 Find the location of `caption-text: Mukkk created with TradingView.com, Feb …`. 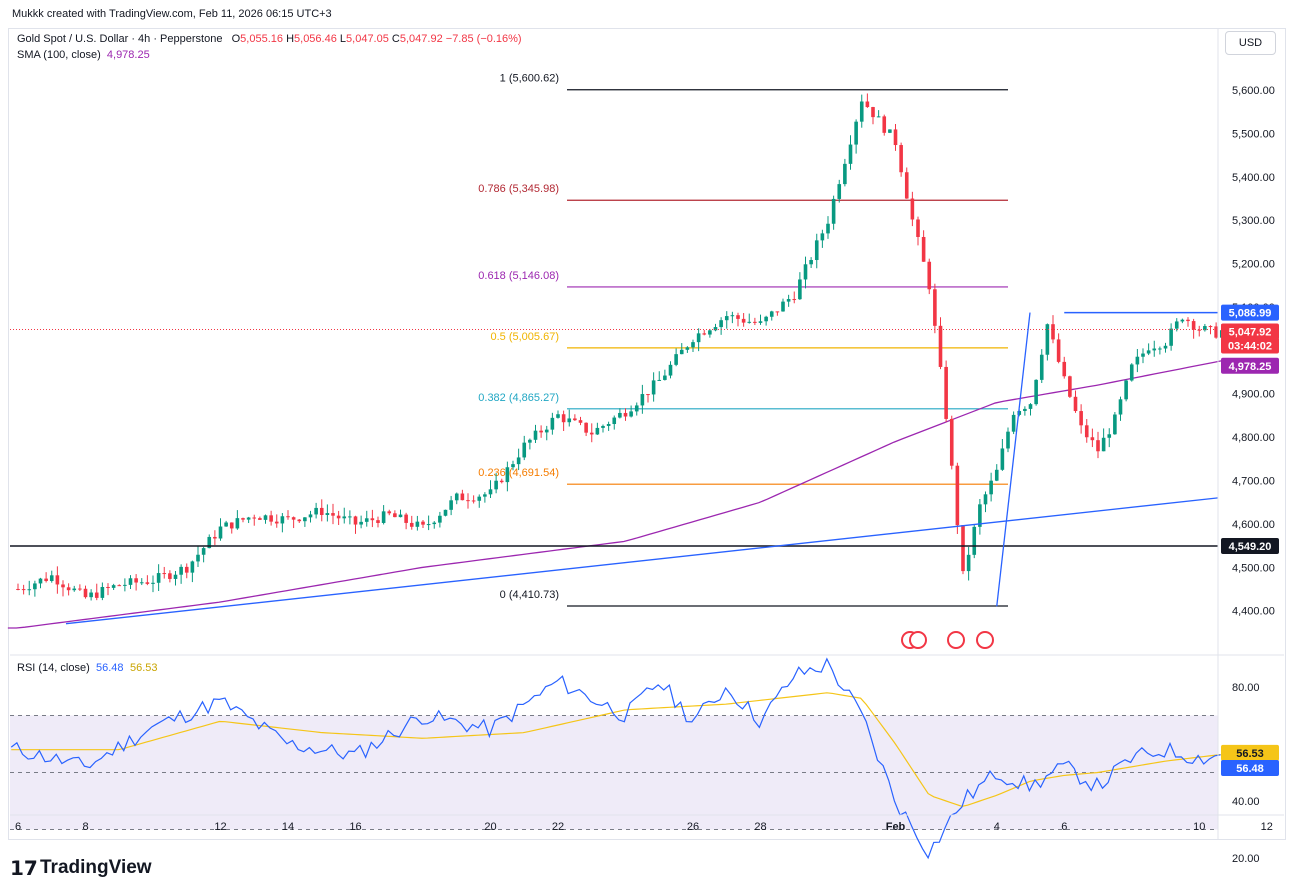

caption-text: Mukkk created with TradingView.com, Feb … is located at coordinates (172, 14).